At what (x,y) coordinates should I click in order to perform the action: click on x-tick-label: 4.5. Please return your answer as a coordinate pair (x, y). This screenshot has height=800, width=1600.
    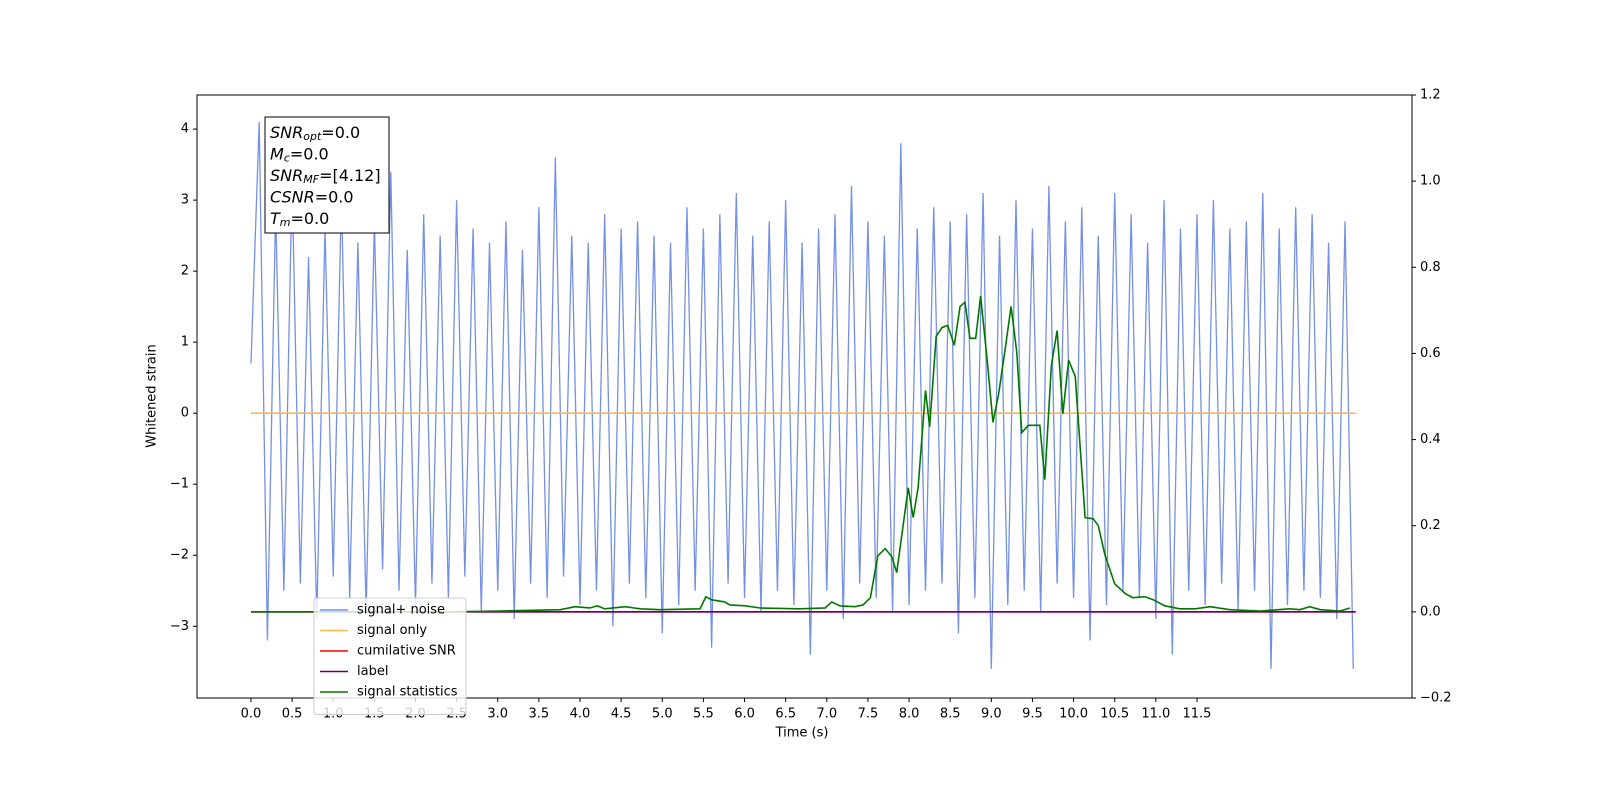
    Looking at the image, I should click on (621, 714).